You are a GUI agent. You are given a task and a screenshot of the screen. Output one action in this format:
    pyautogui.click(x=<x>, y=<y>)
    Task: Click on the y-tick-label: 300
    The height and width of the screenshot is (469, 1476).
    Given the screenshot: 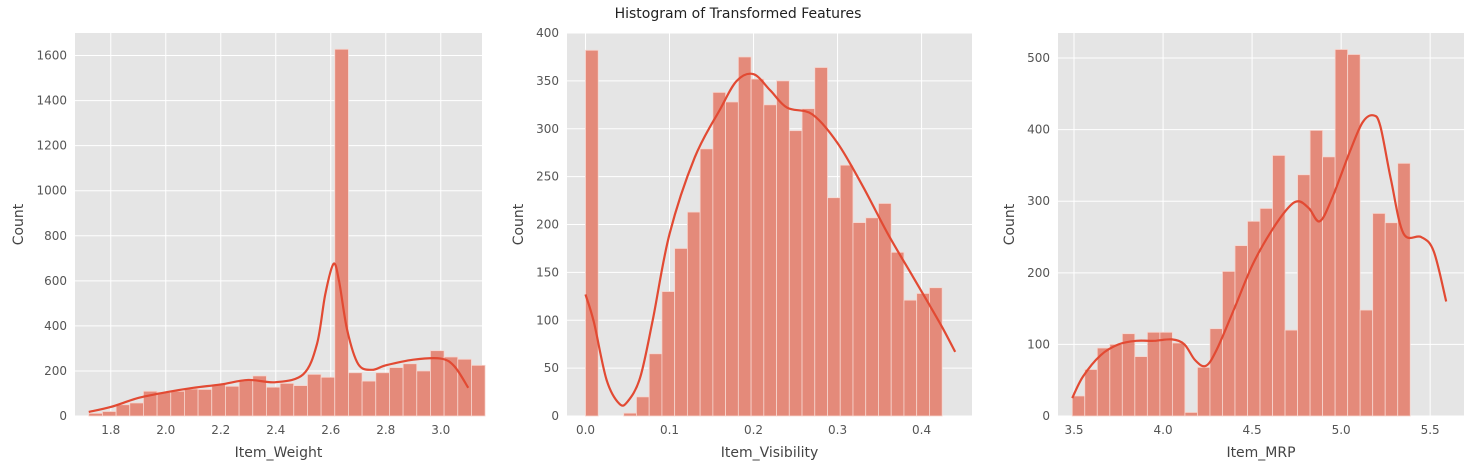 What is the action you would take?
    pyautogui.click(x=547, y=129)
    